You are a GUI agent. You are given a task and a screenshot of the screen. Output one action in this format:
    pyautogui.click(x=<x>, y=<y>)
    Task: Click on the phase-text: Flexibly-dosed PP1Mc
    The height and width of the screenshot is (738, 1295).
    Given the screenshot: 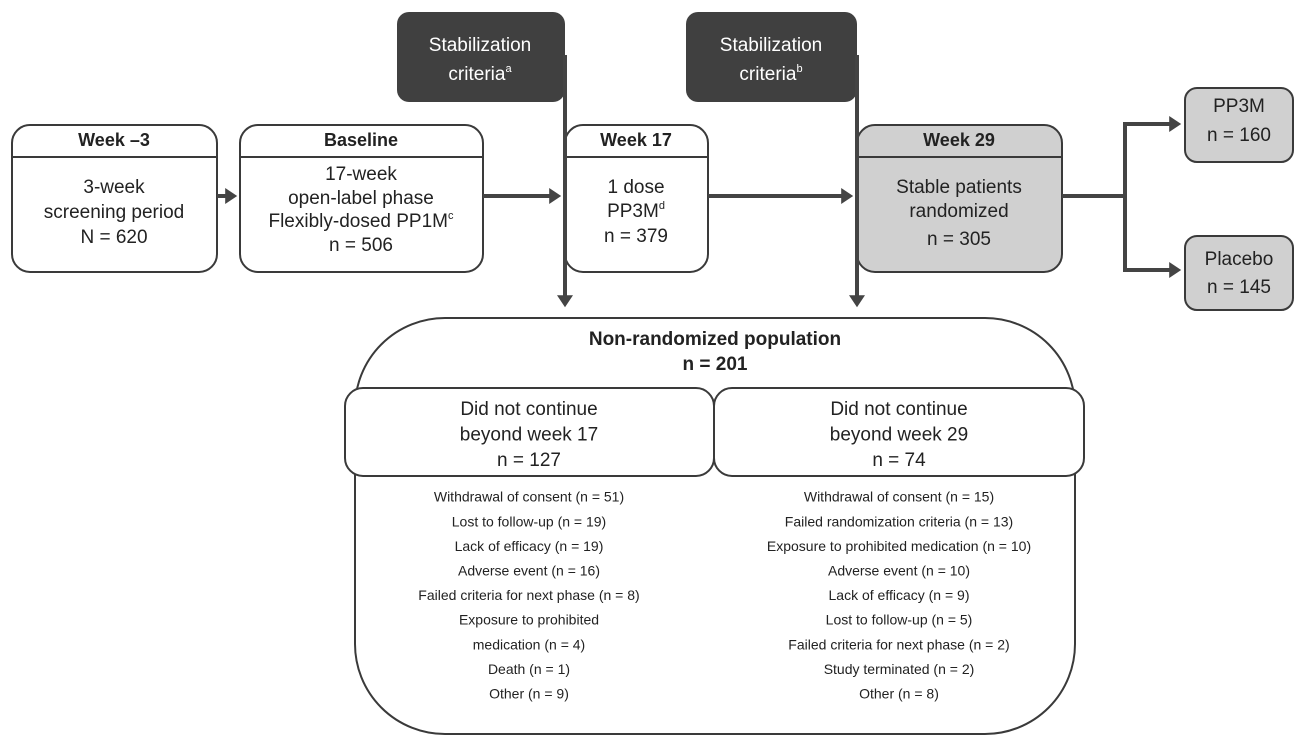 What is the action you would take?
    pyautogui.click(x=361, y=221)
    